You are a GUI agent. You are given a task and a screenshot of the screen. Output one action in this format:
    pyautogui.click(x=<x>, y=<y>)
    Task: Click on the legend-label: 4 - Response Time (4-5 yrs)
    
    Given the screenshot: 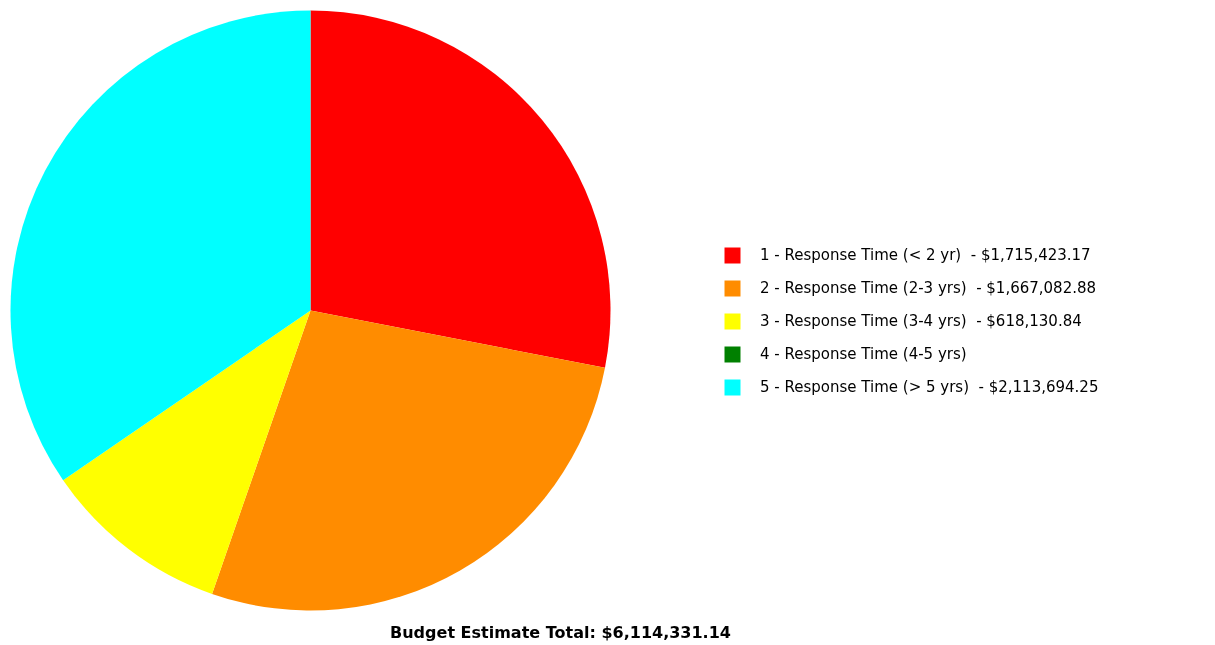 What is the action you would take?
    pyautogui.click(x=863, y=354)
    